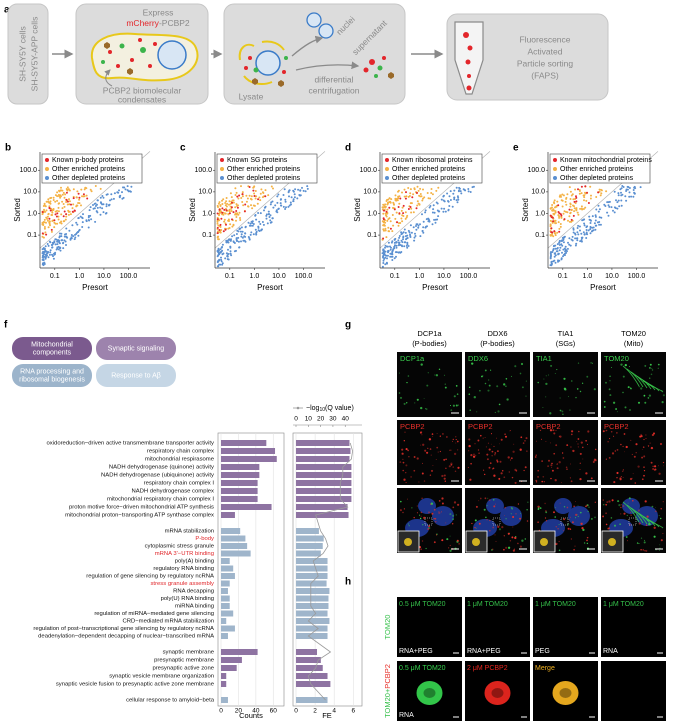  Describe the element at coordinates (189, 532) in the screenshot. I see `category-label: mRNA stabilization` at that location.